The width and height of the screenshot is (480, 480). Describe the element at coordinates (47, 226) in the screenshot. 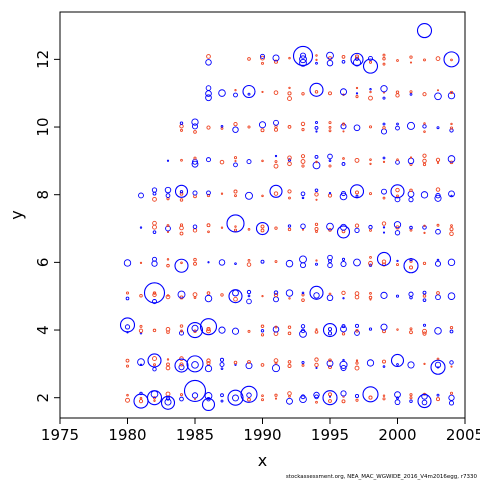

I see `y-axis: 2 4 6 8 10 12` at that location.